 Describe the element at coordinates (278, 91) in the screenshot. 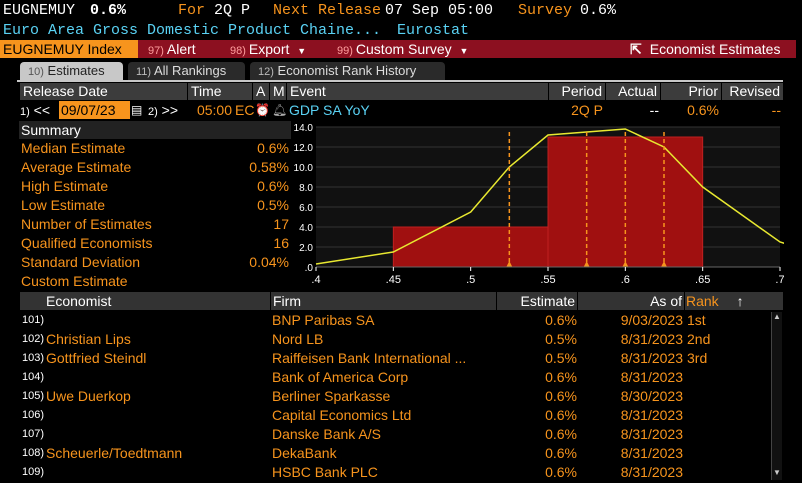

I see `col-m: M` at that location.